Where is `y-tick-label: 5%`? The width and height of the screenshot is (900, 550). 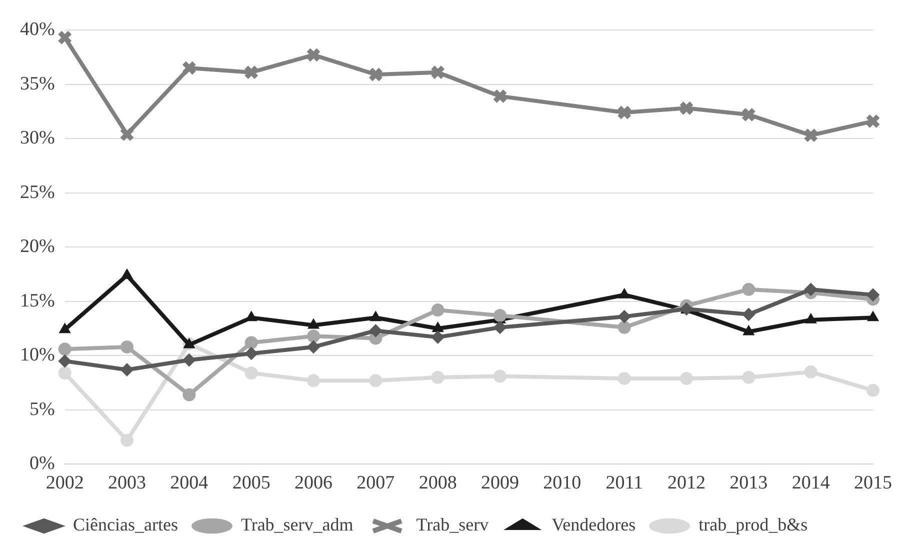
y-tick-label: 5% is located at coordinates (42, 409).